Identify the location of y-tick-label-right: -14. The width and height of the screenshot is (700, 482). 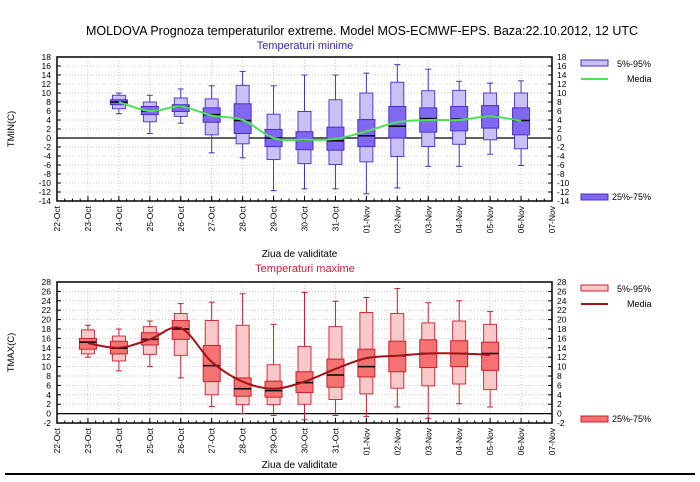
(563, 201).